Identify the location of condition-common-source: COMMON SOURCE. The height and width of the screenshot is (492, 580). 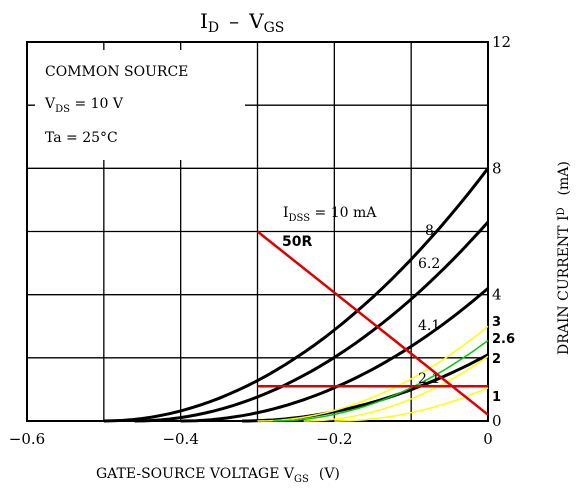
(116, 72).